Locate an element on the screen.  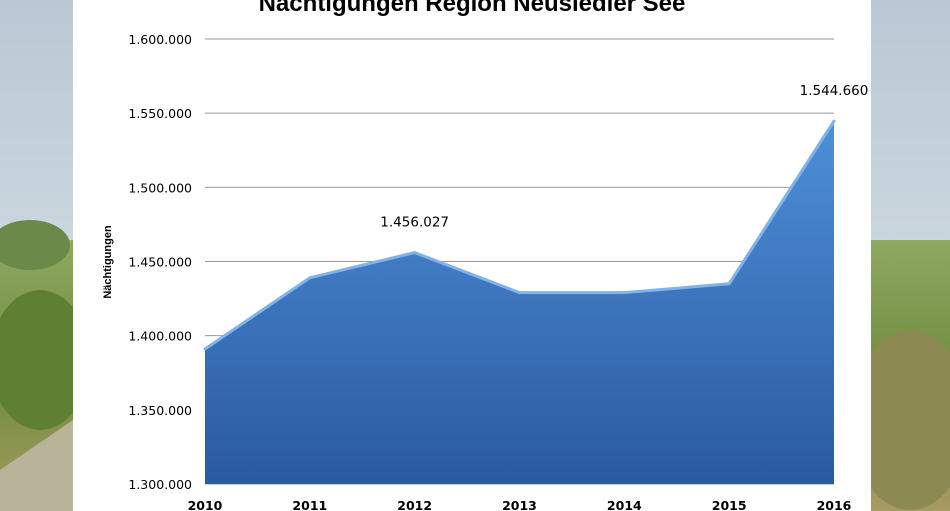
data-label: 1.544.660 is located at coordinates (834, 91).